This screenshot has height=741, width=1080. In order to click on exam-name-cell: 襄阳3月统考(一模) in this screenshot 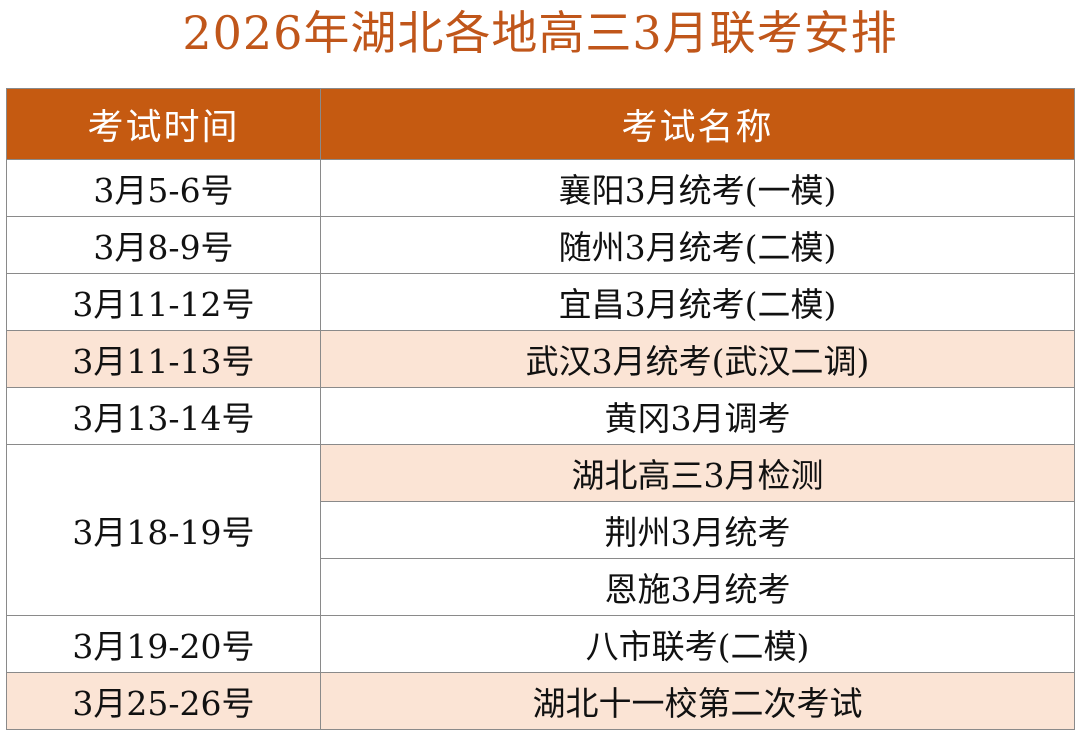, I will do `click(697, 188)`.